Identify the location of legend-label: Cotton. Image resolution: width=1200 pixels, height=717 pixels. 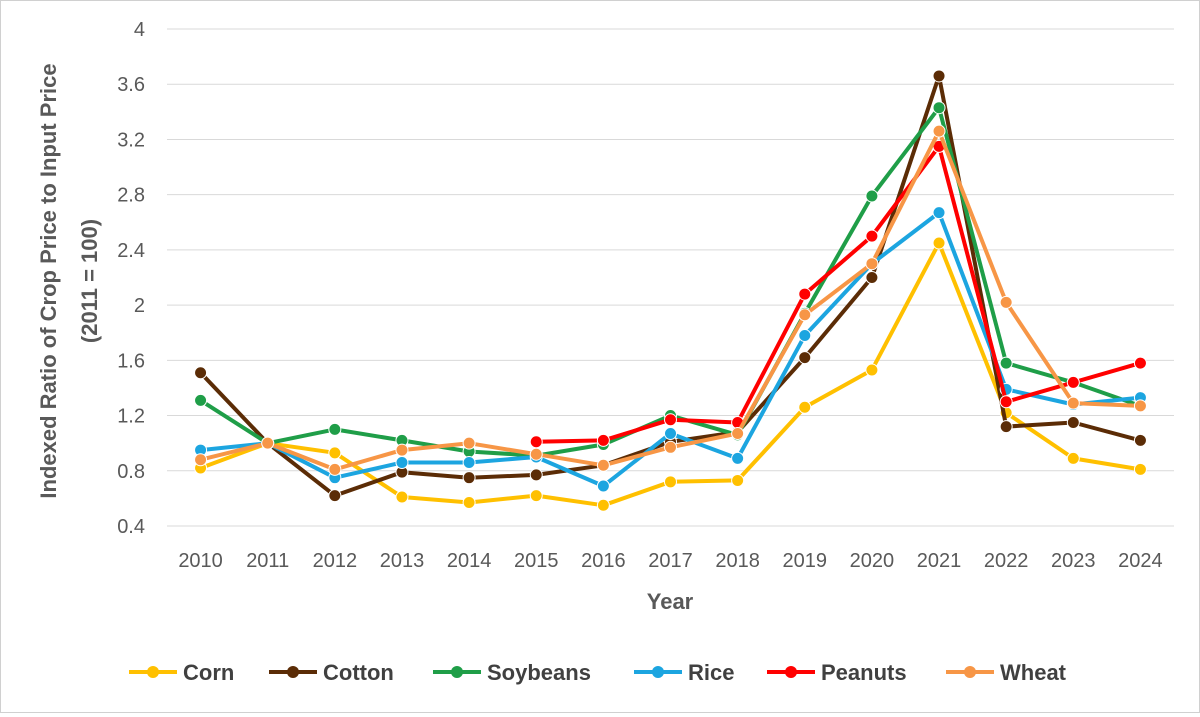
(358, 672).